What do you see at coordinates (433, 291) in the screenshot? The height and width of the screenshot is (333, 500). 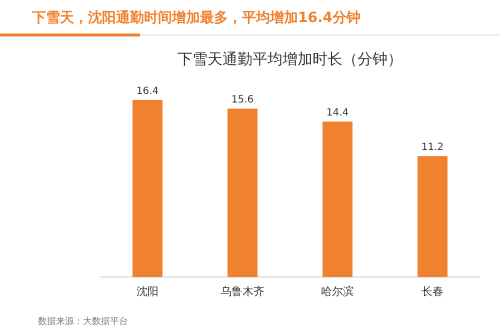 I see `x-tick-label: 长春` at bounding box center [433, 291].